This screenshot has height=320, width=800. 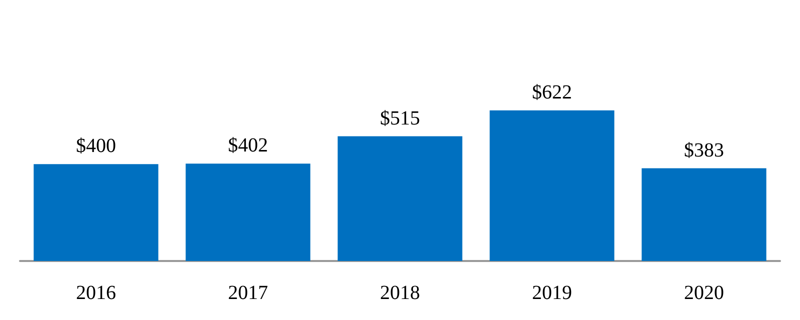 What do you see at coordinates (400, 293) in the screenshot?
I see `x-tick-label: 2018` at bounding box center [400, 293].